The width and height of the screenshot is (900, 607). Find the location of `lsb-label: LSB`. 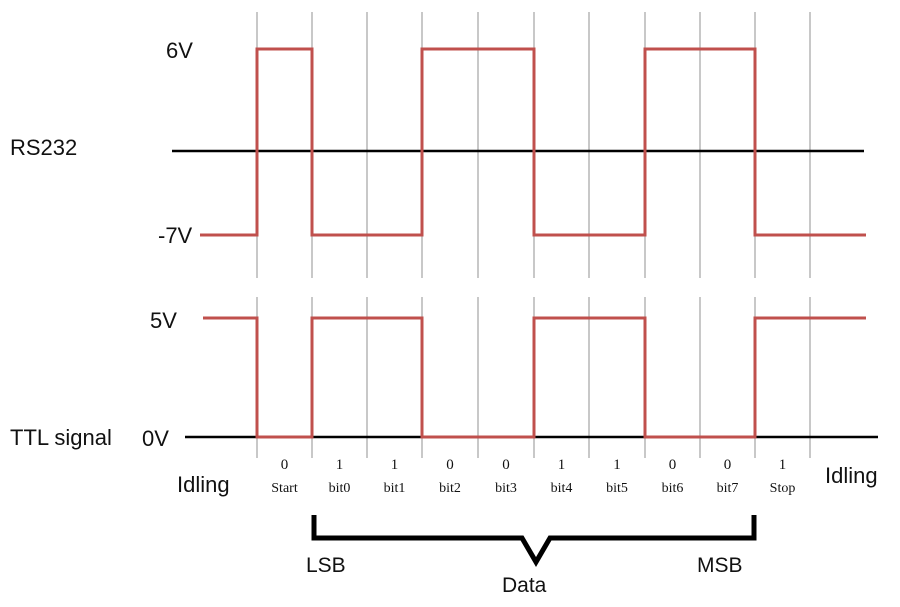

lsb-label: LSB is located at coordinates (326, 565).